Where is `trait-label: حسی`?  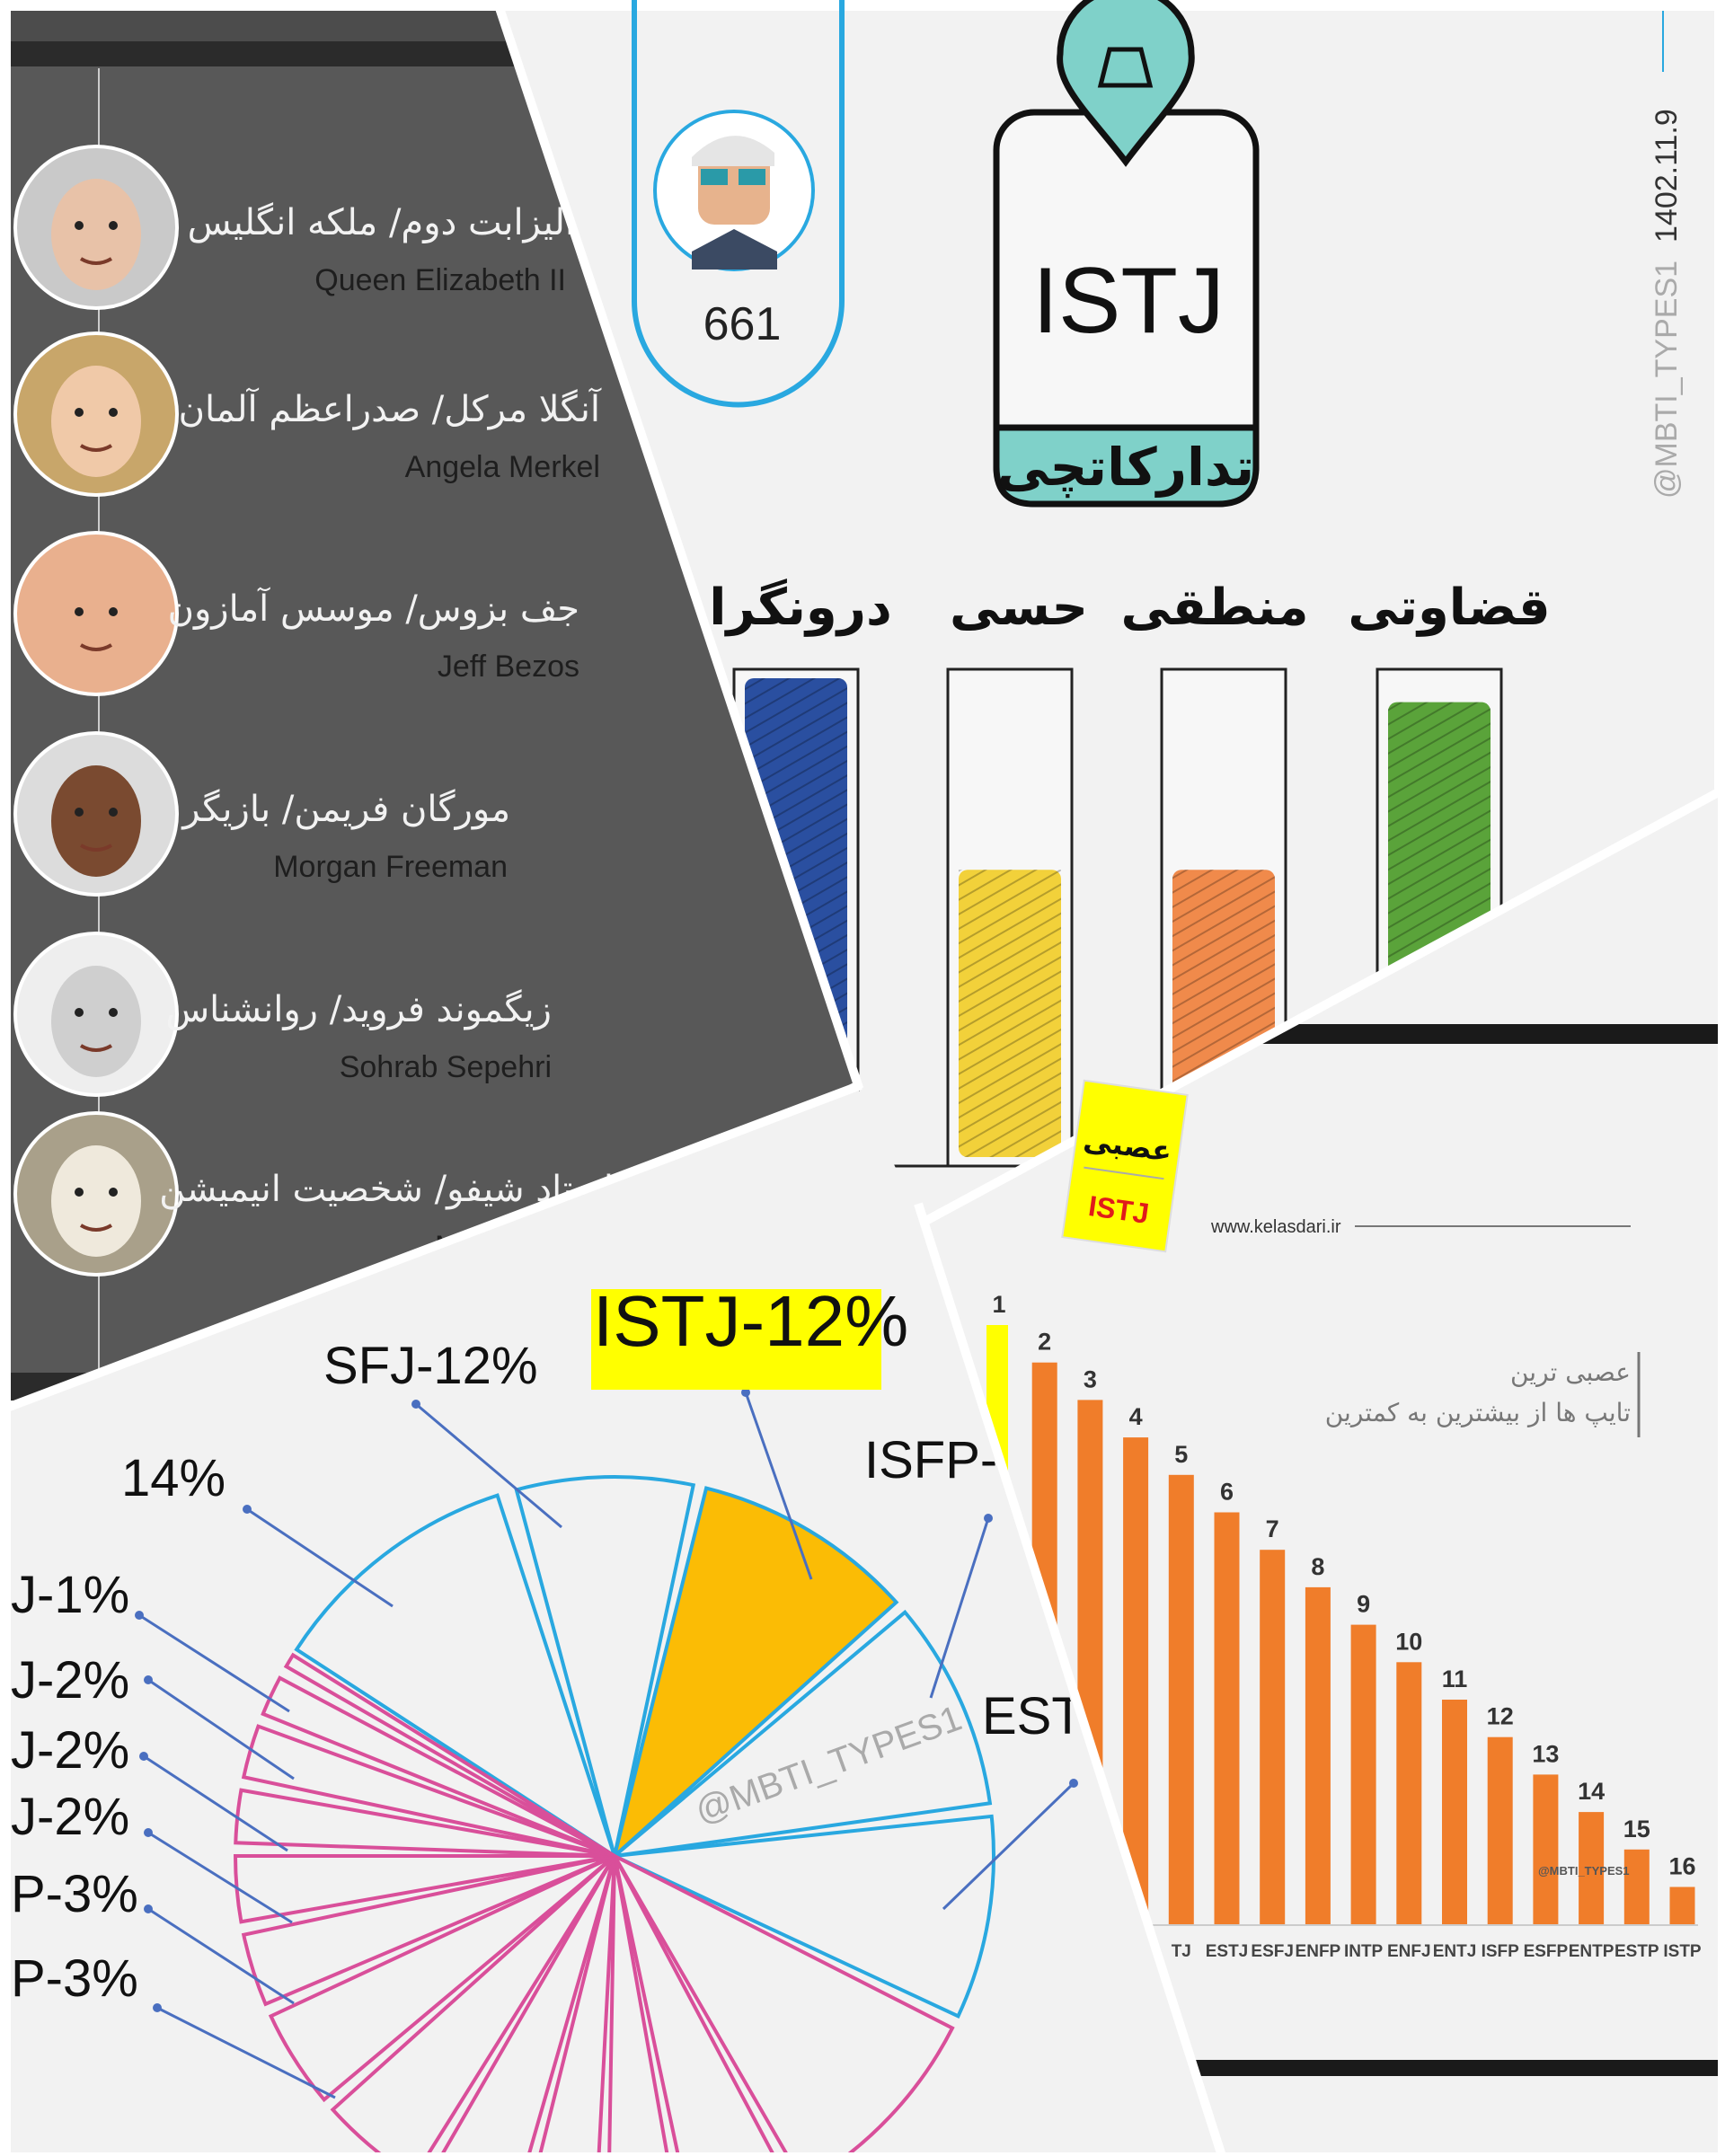
trait-label: حسی is located at coordinates (1019, 608).